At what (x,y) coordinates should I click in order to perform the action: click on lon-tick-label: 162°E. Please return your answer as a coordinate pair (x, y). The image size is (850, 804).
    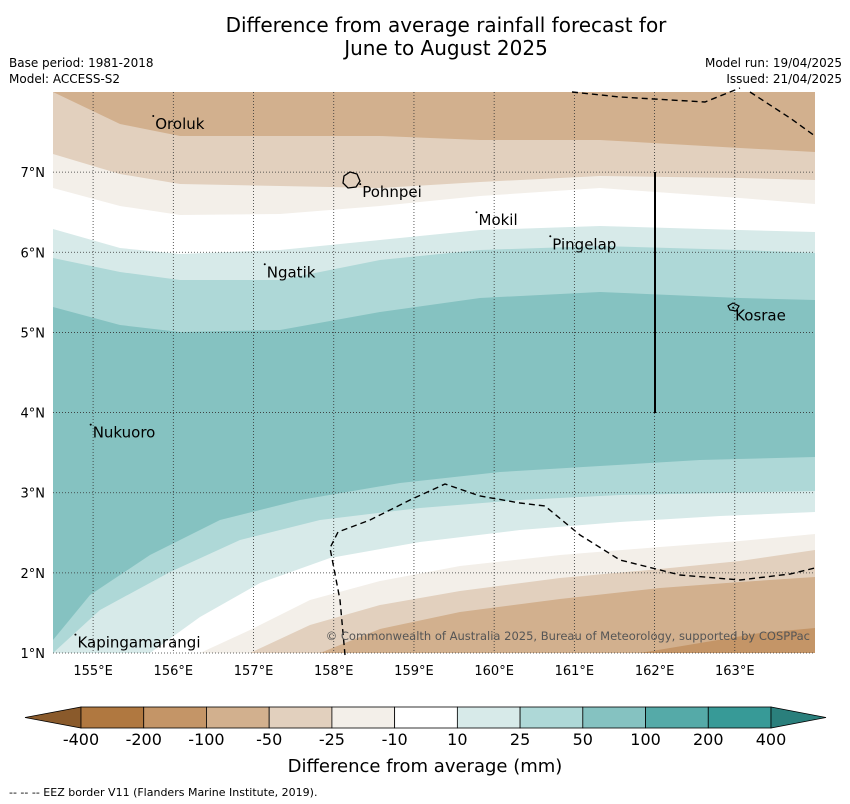
    Looking at the image, I should click on (655, 671).